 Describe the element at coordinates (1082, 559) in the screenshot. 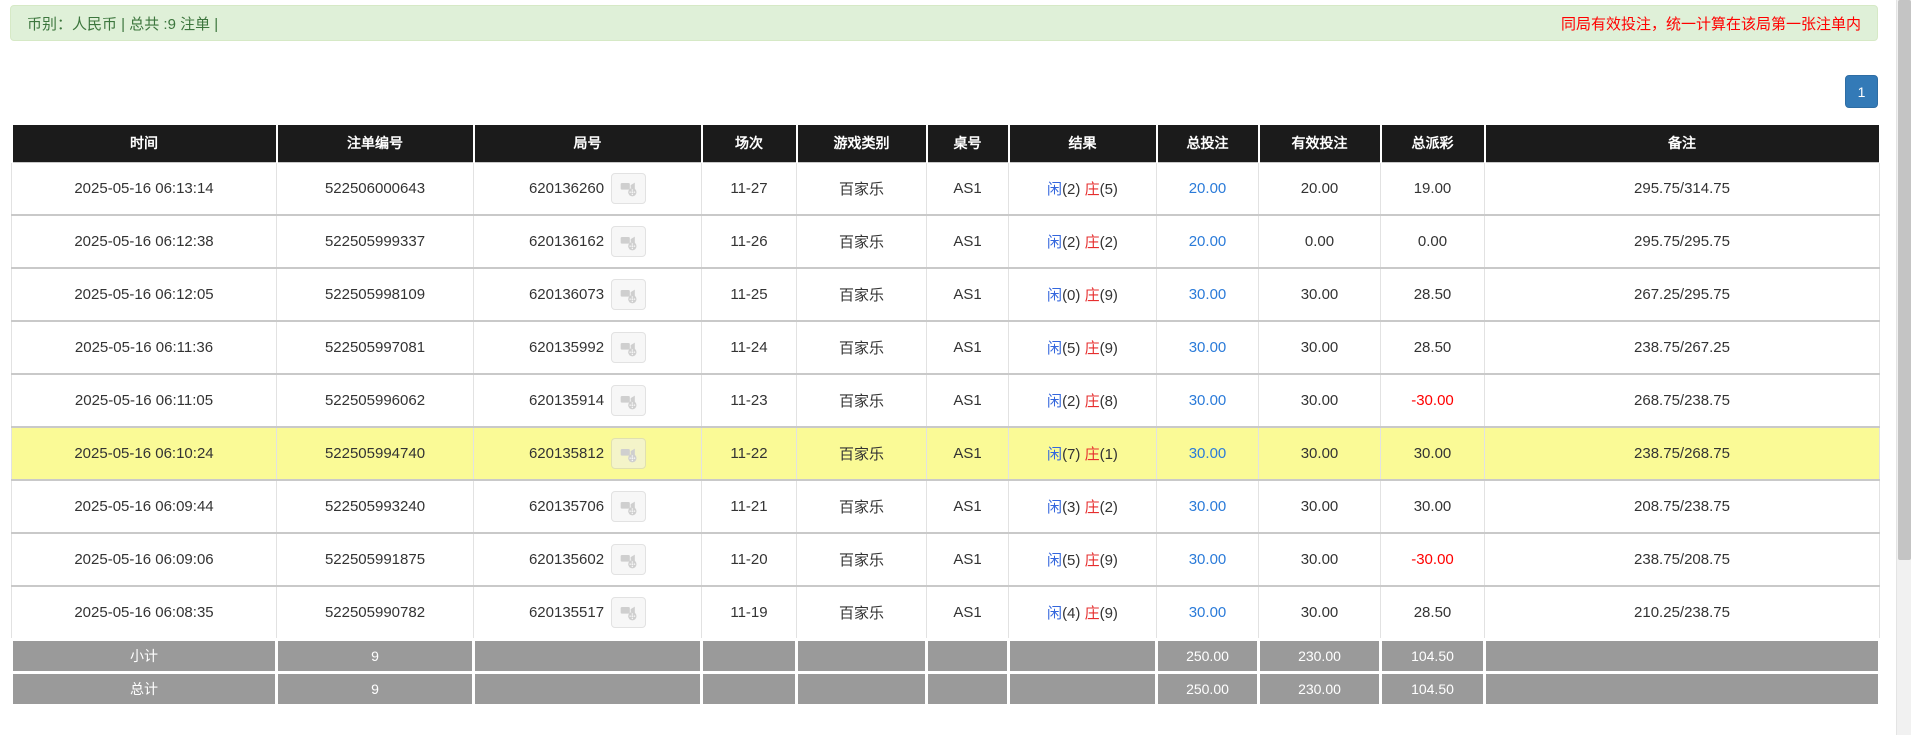

I see `result-cell: 闲(5) 庄(9)` at that location.